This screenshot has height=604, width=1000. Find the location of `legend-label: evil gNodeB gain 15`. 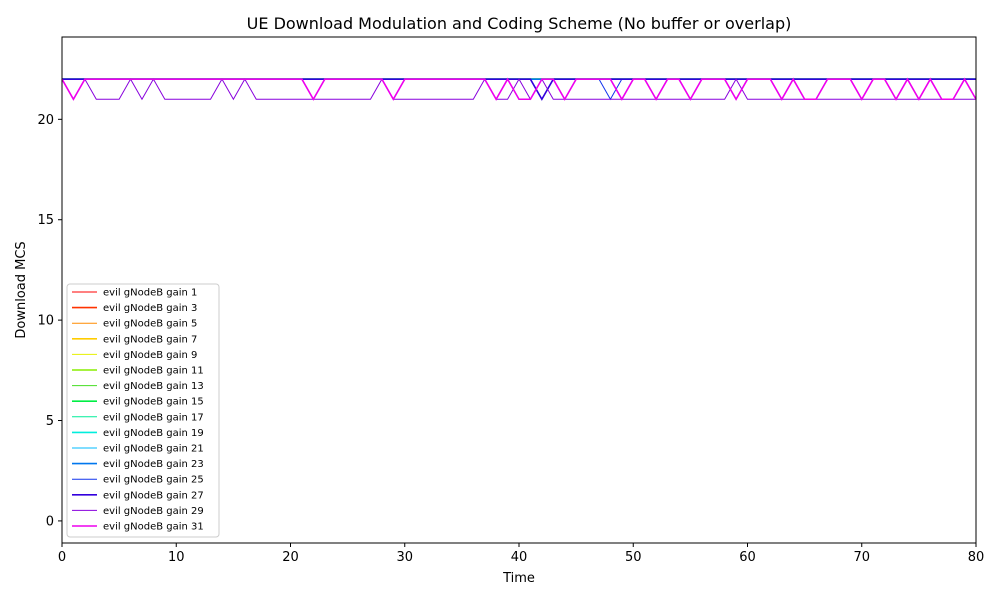

legend-label: evil gNodeB gain 15 is located at coordinates (153, 402).